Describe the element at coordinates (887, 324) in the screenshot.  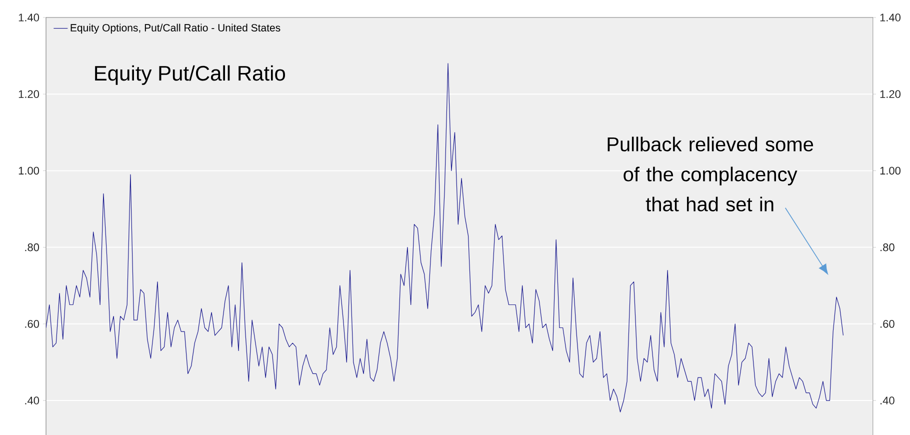
I see `y2-tick-label: .60` at that location.